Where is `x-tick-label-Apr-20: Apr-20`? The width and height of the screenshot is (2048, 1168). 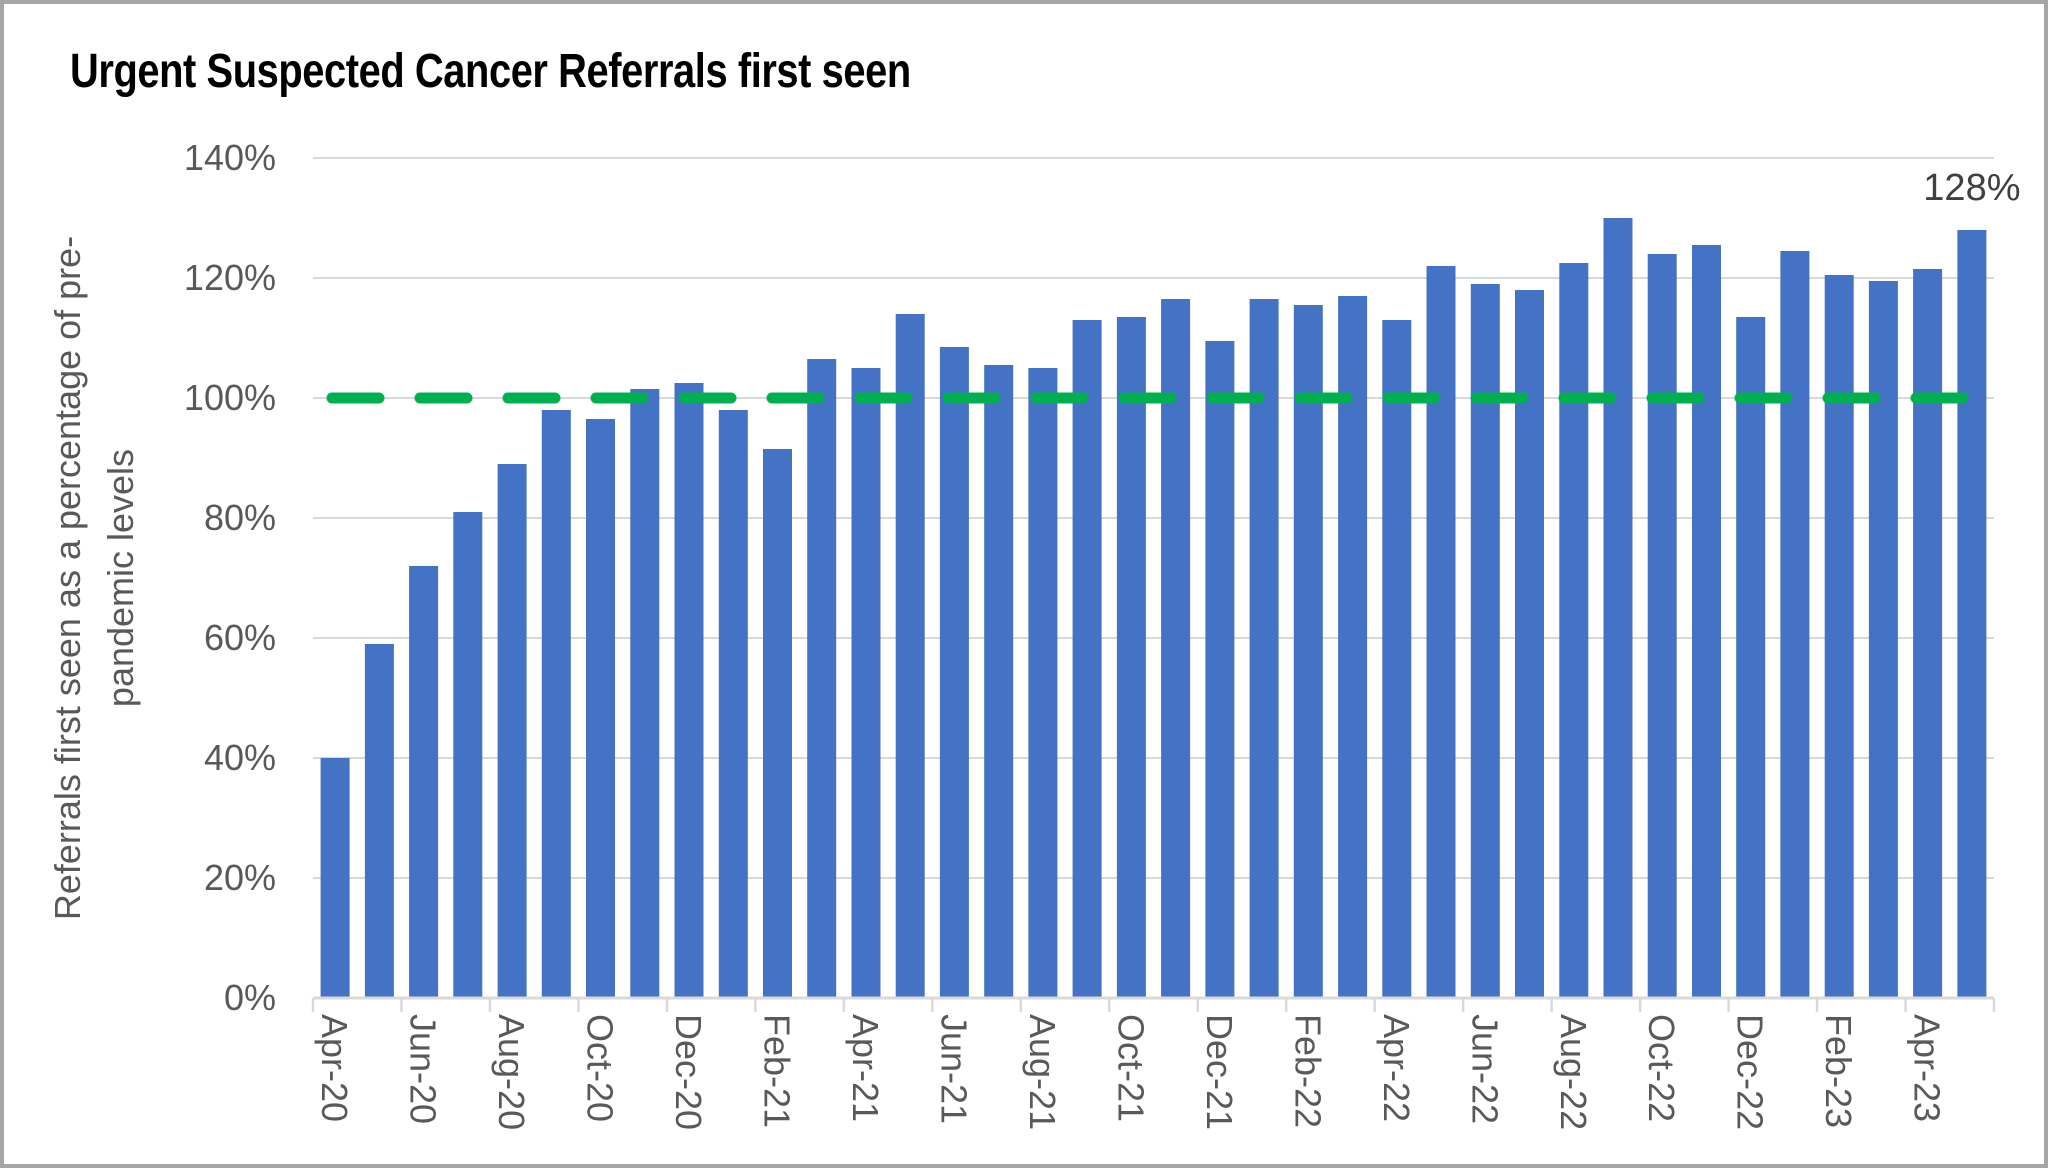
x-tick-label-Apr-20: Apr-20 is located at coordinates (334, 1068).